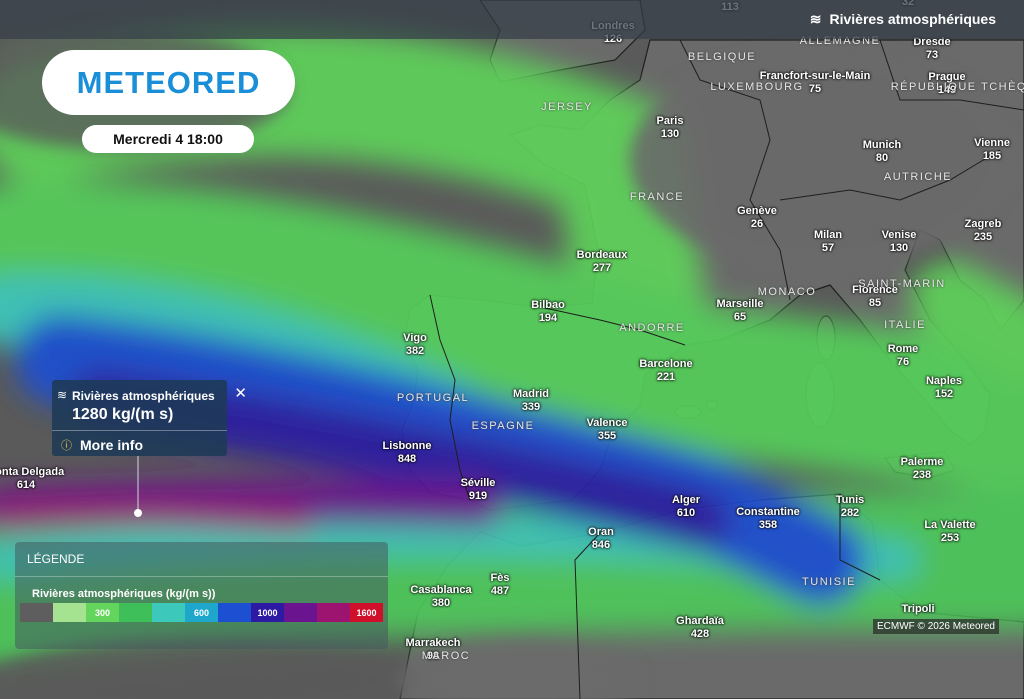  Describe the element at coordinates (433, 643) in the screenshot. I see `city-name: Marrakech` at that location.